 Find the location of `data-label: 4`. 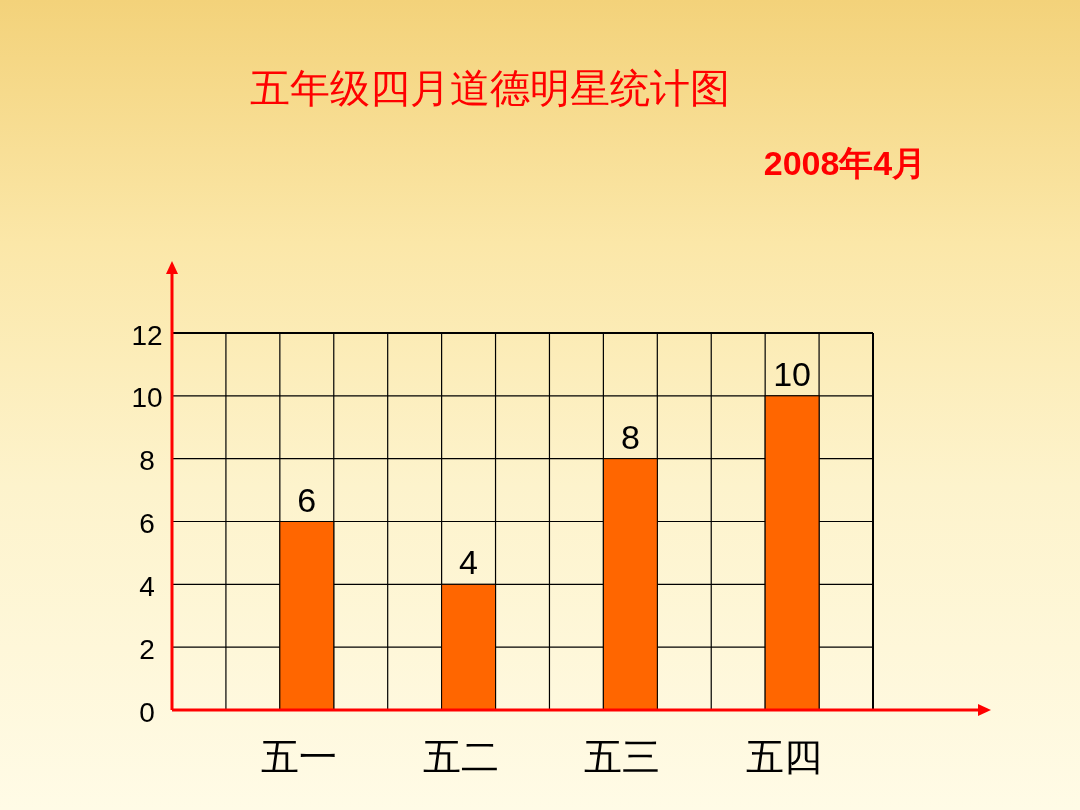

data-label: 4 is located at coordinates (469, 562).